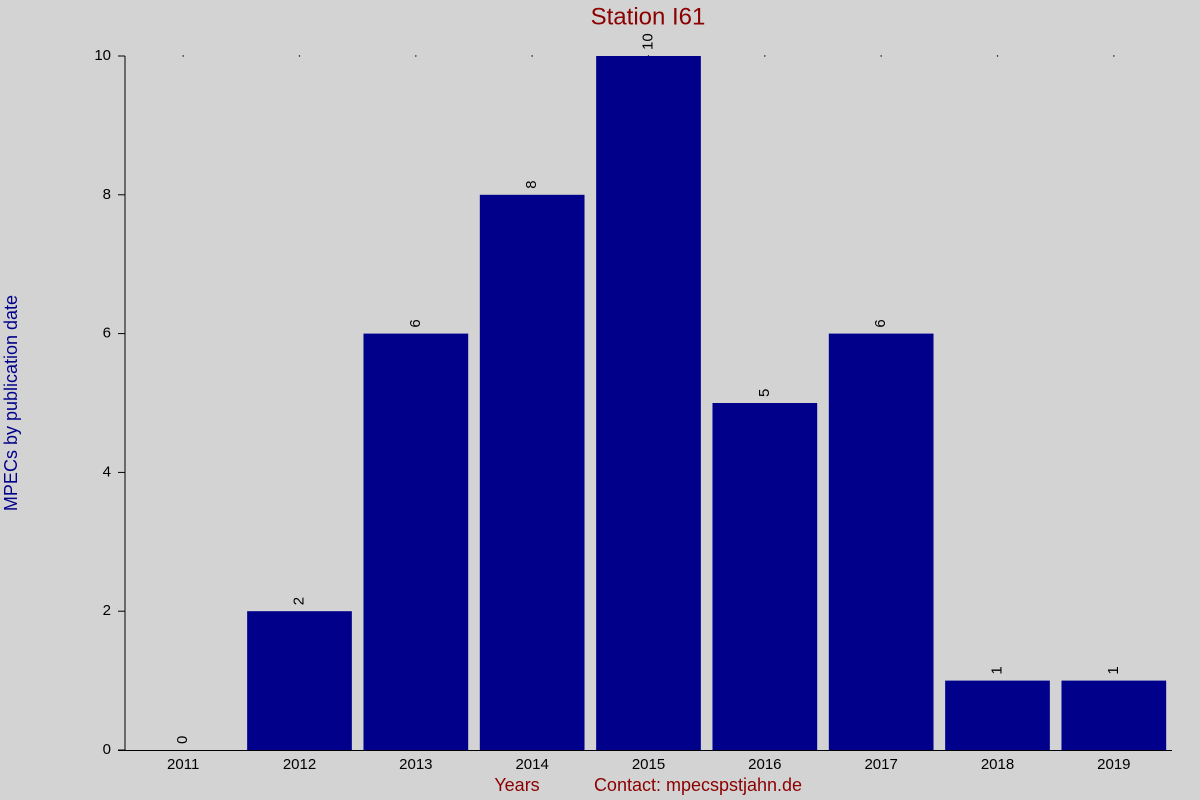  Describe the element at coordinates (102, 55) in the screenshot. I see `y-tick-label: 10` at that location.